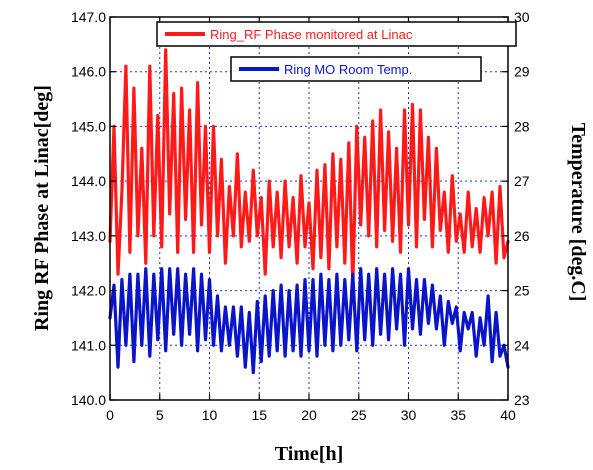 The image size is (593, 470). What do you see at coordinates (88, 126) in the screenshot?
I see `y-left-tick-label: 145.0` at bounding box center [88, 126].